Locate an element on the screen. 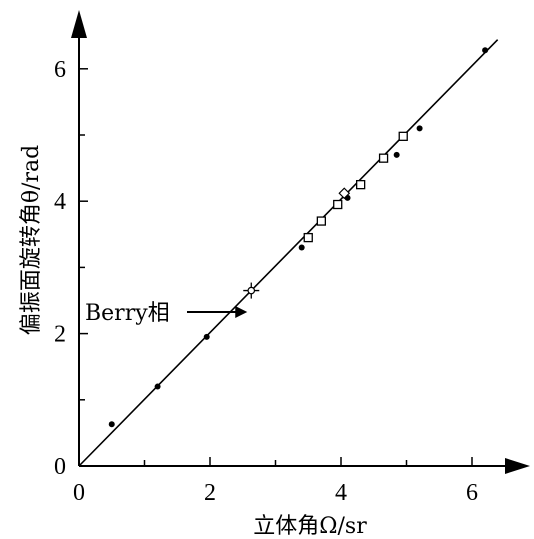 The image size is (534, 539). y-tick-label: 2 is located at coordinates (60, 335).